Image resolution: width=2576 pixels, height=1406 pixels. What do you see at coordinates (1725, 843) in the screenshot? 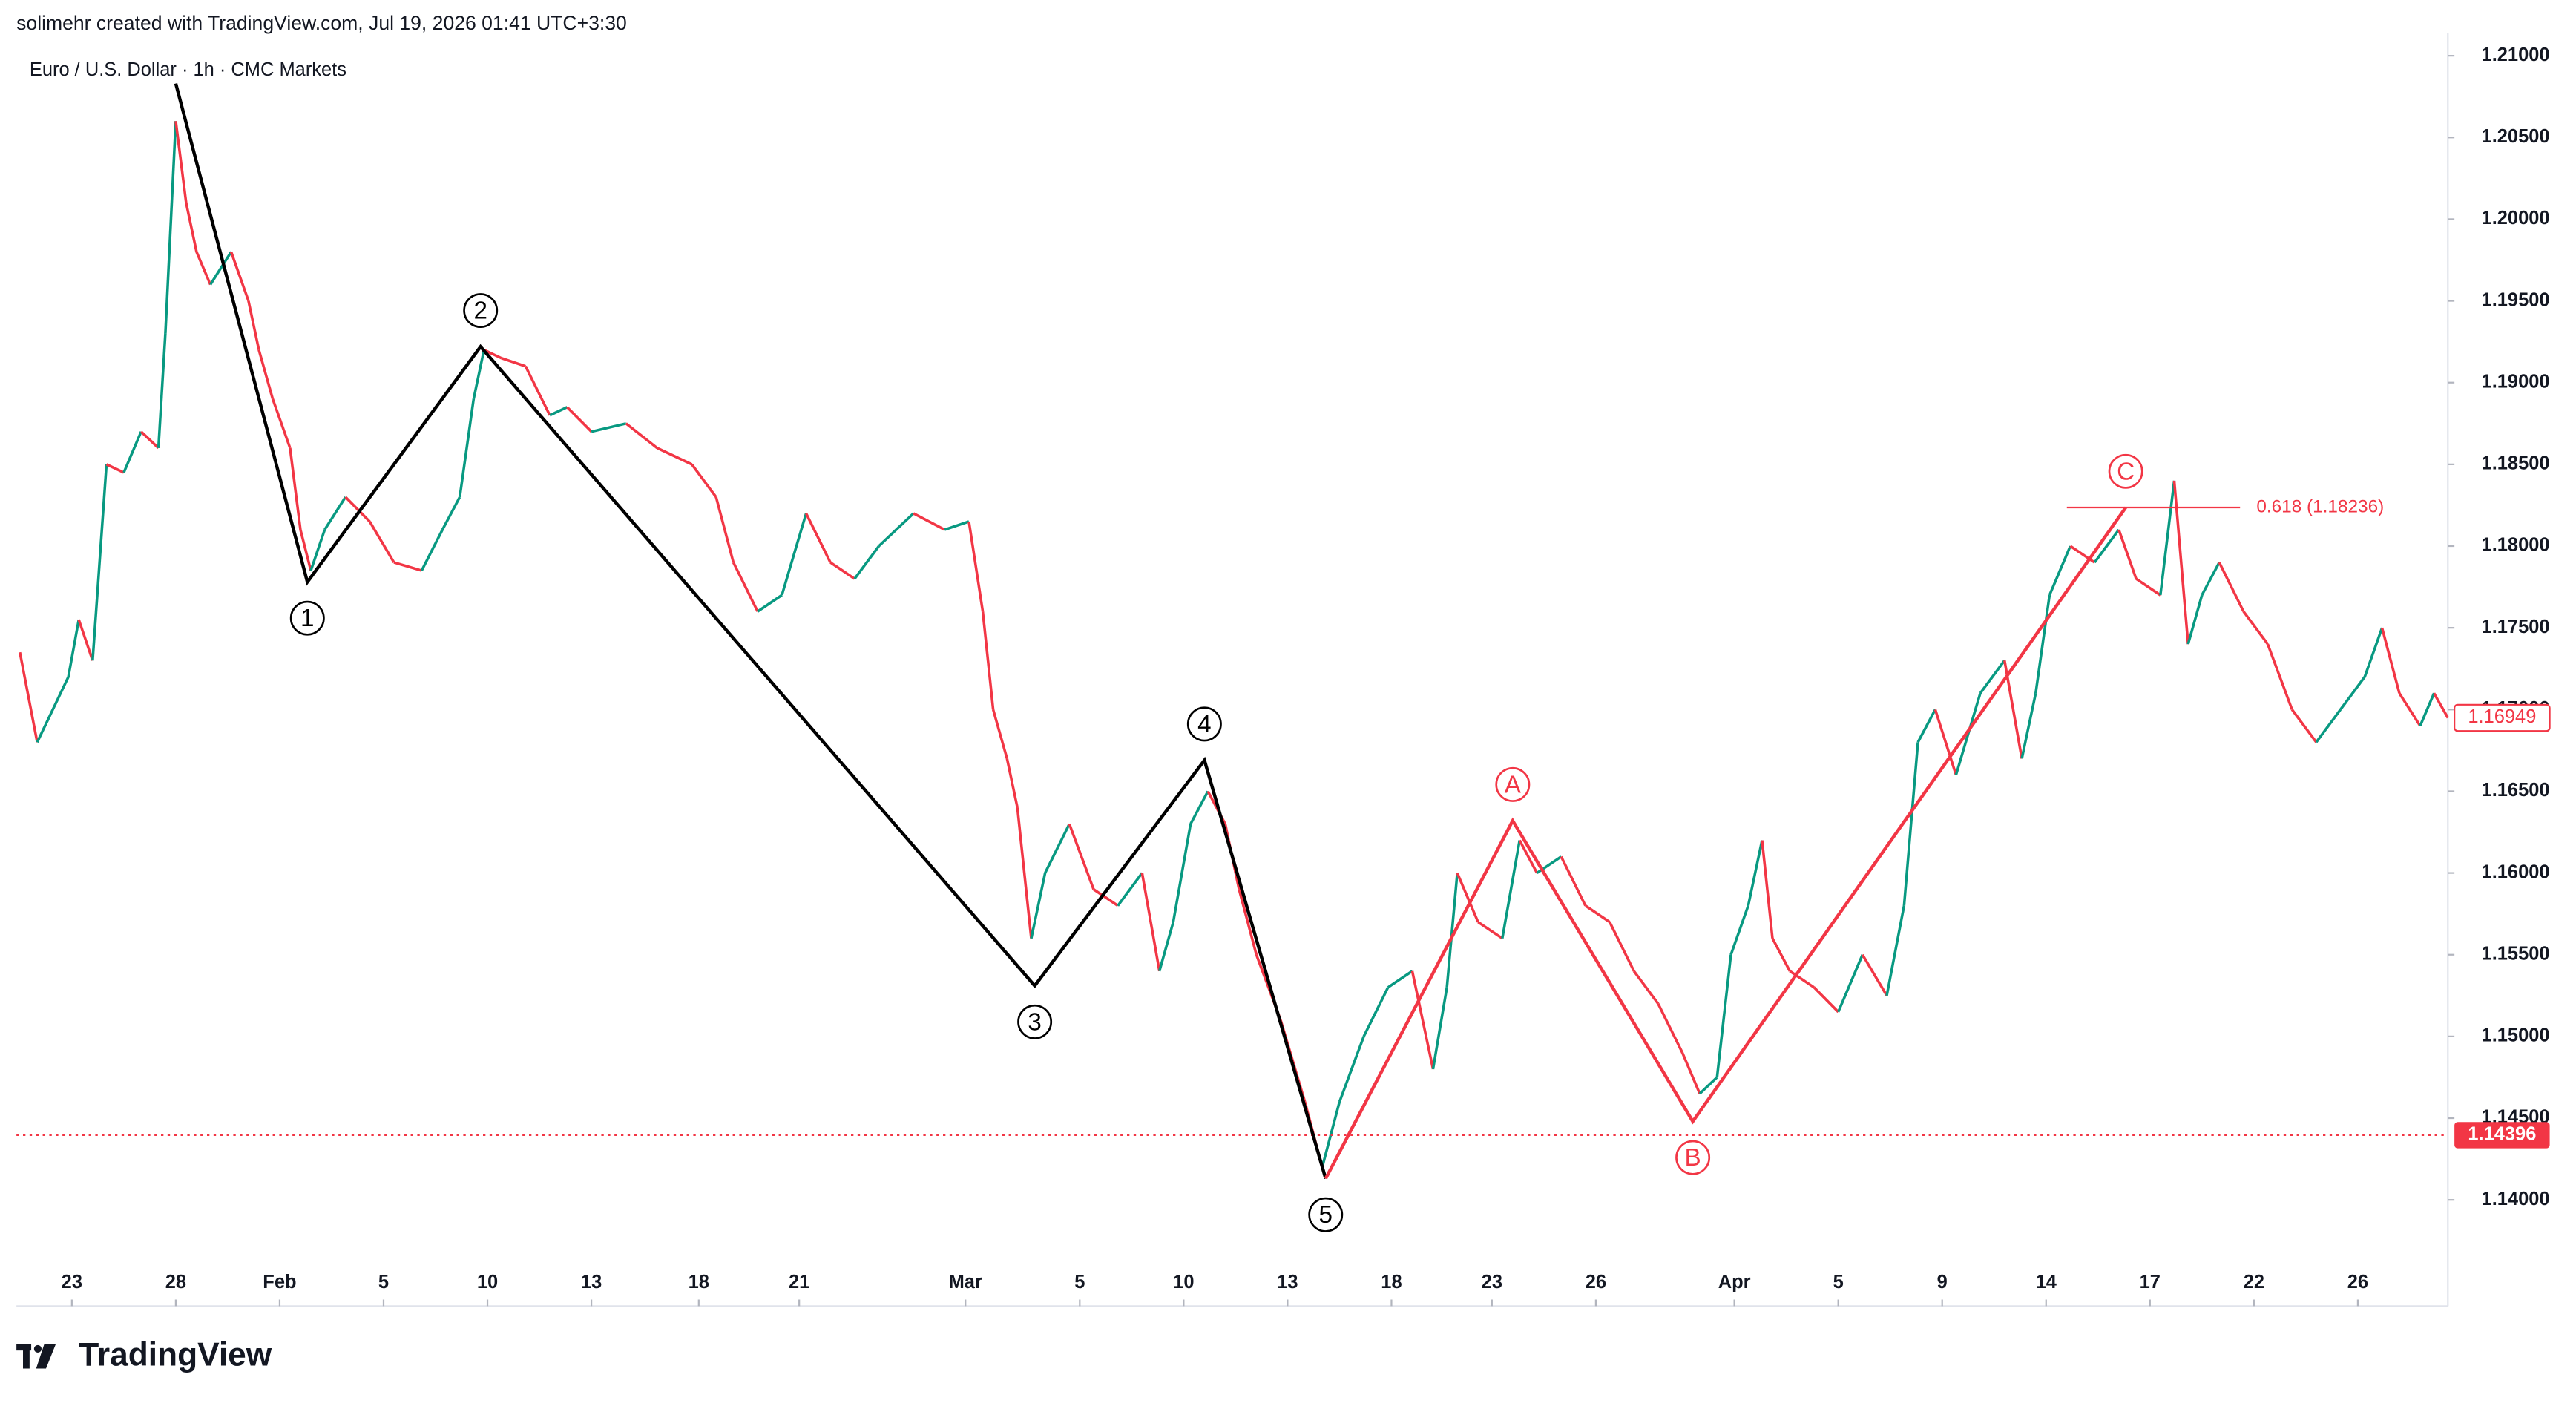
I see `wave-line` at bounding box center [1725, 843].